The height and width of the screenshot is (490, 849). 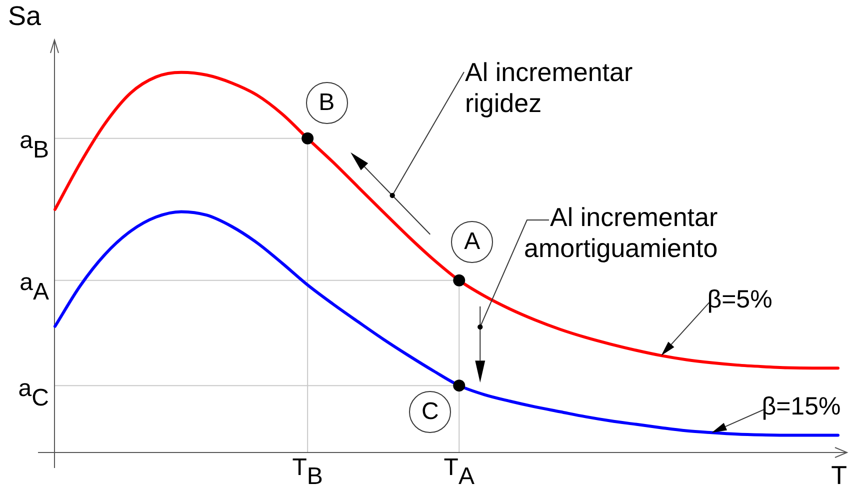 What do you see at coordinates (327, 103) in the screenshot?
I see `annotation: B` at bounding box center [327, 103].